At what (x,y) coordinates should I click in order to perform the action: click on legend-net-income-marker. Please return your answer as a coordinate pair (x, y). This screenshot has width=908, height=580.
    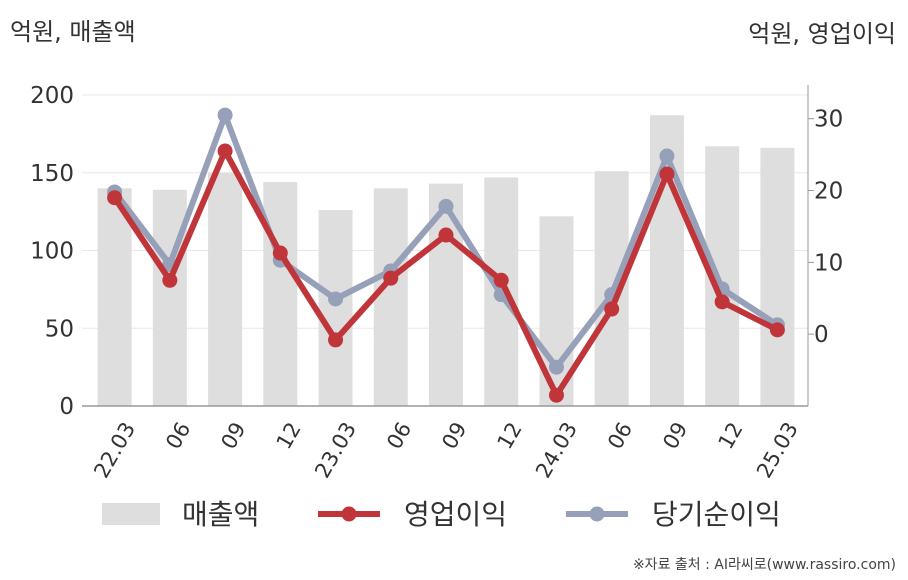
    Looking at the image, I should click on (597, 514).